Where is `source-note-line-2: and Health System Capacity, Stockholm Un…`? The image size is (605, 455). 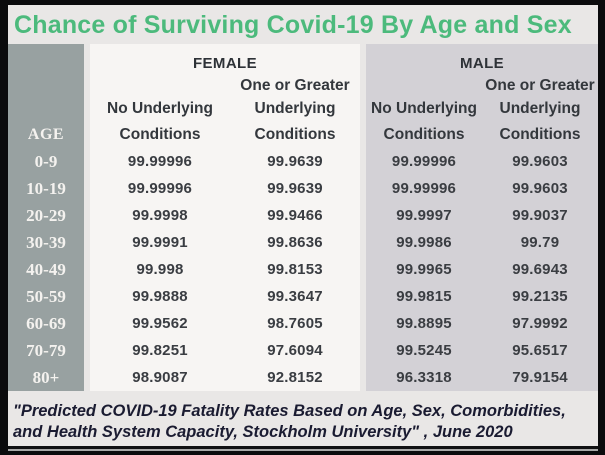
source-note-line-2: and Health System Capacity, Stockholm Un… is located at coordinates (263, 432).